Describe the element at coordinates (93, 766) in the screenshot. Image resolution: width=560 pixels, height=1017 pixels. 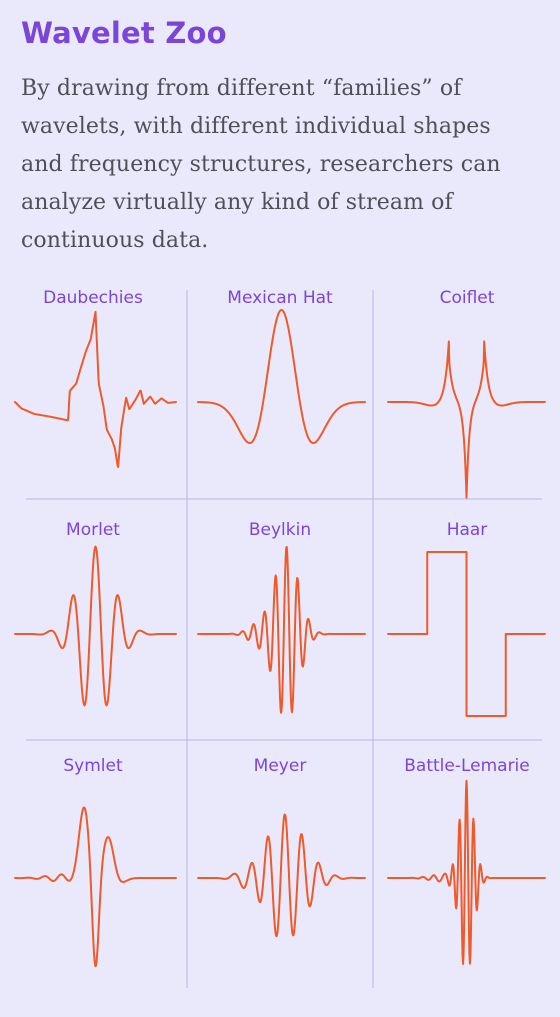
I see `wavelet-label-symlet: Symlet` at that location.